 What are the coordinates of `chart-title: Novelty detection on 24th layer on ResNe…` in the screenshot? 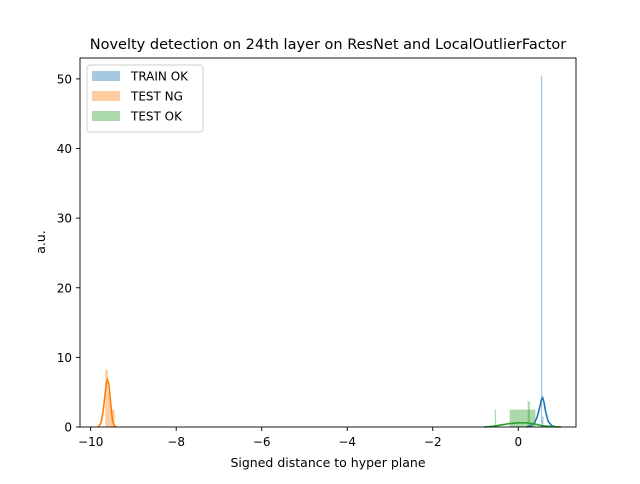 It's located at (328, 45).